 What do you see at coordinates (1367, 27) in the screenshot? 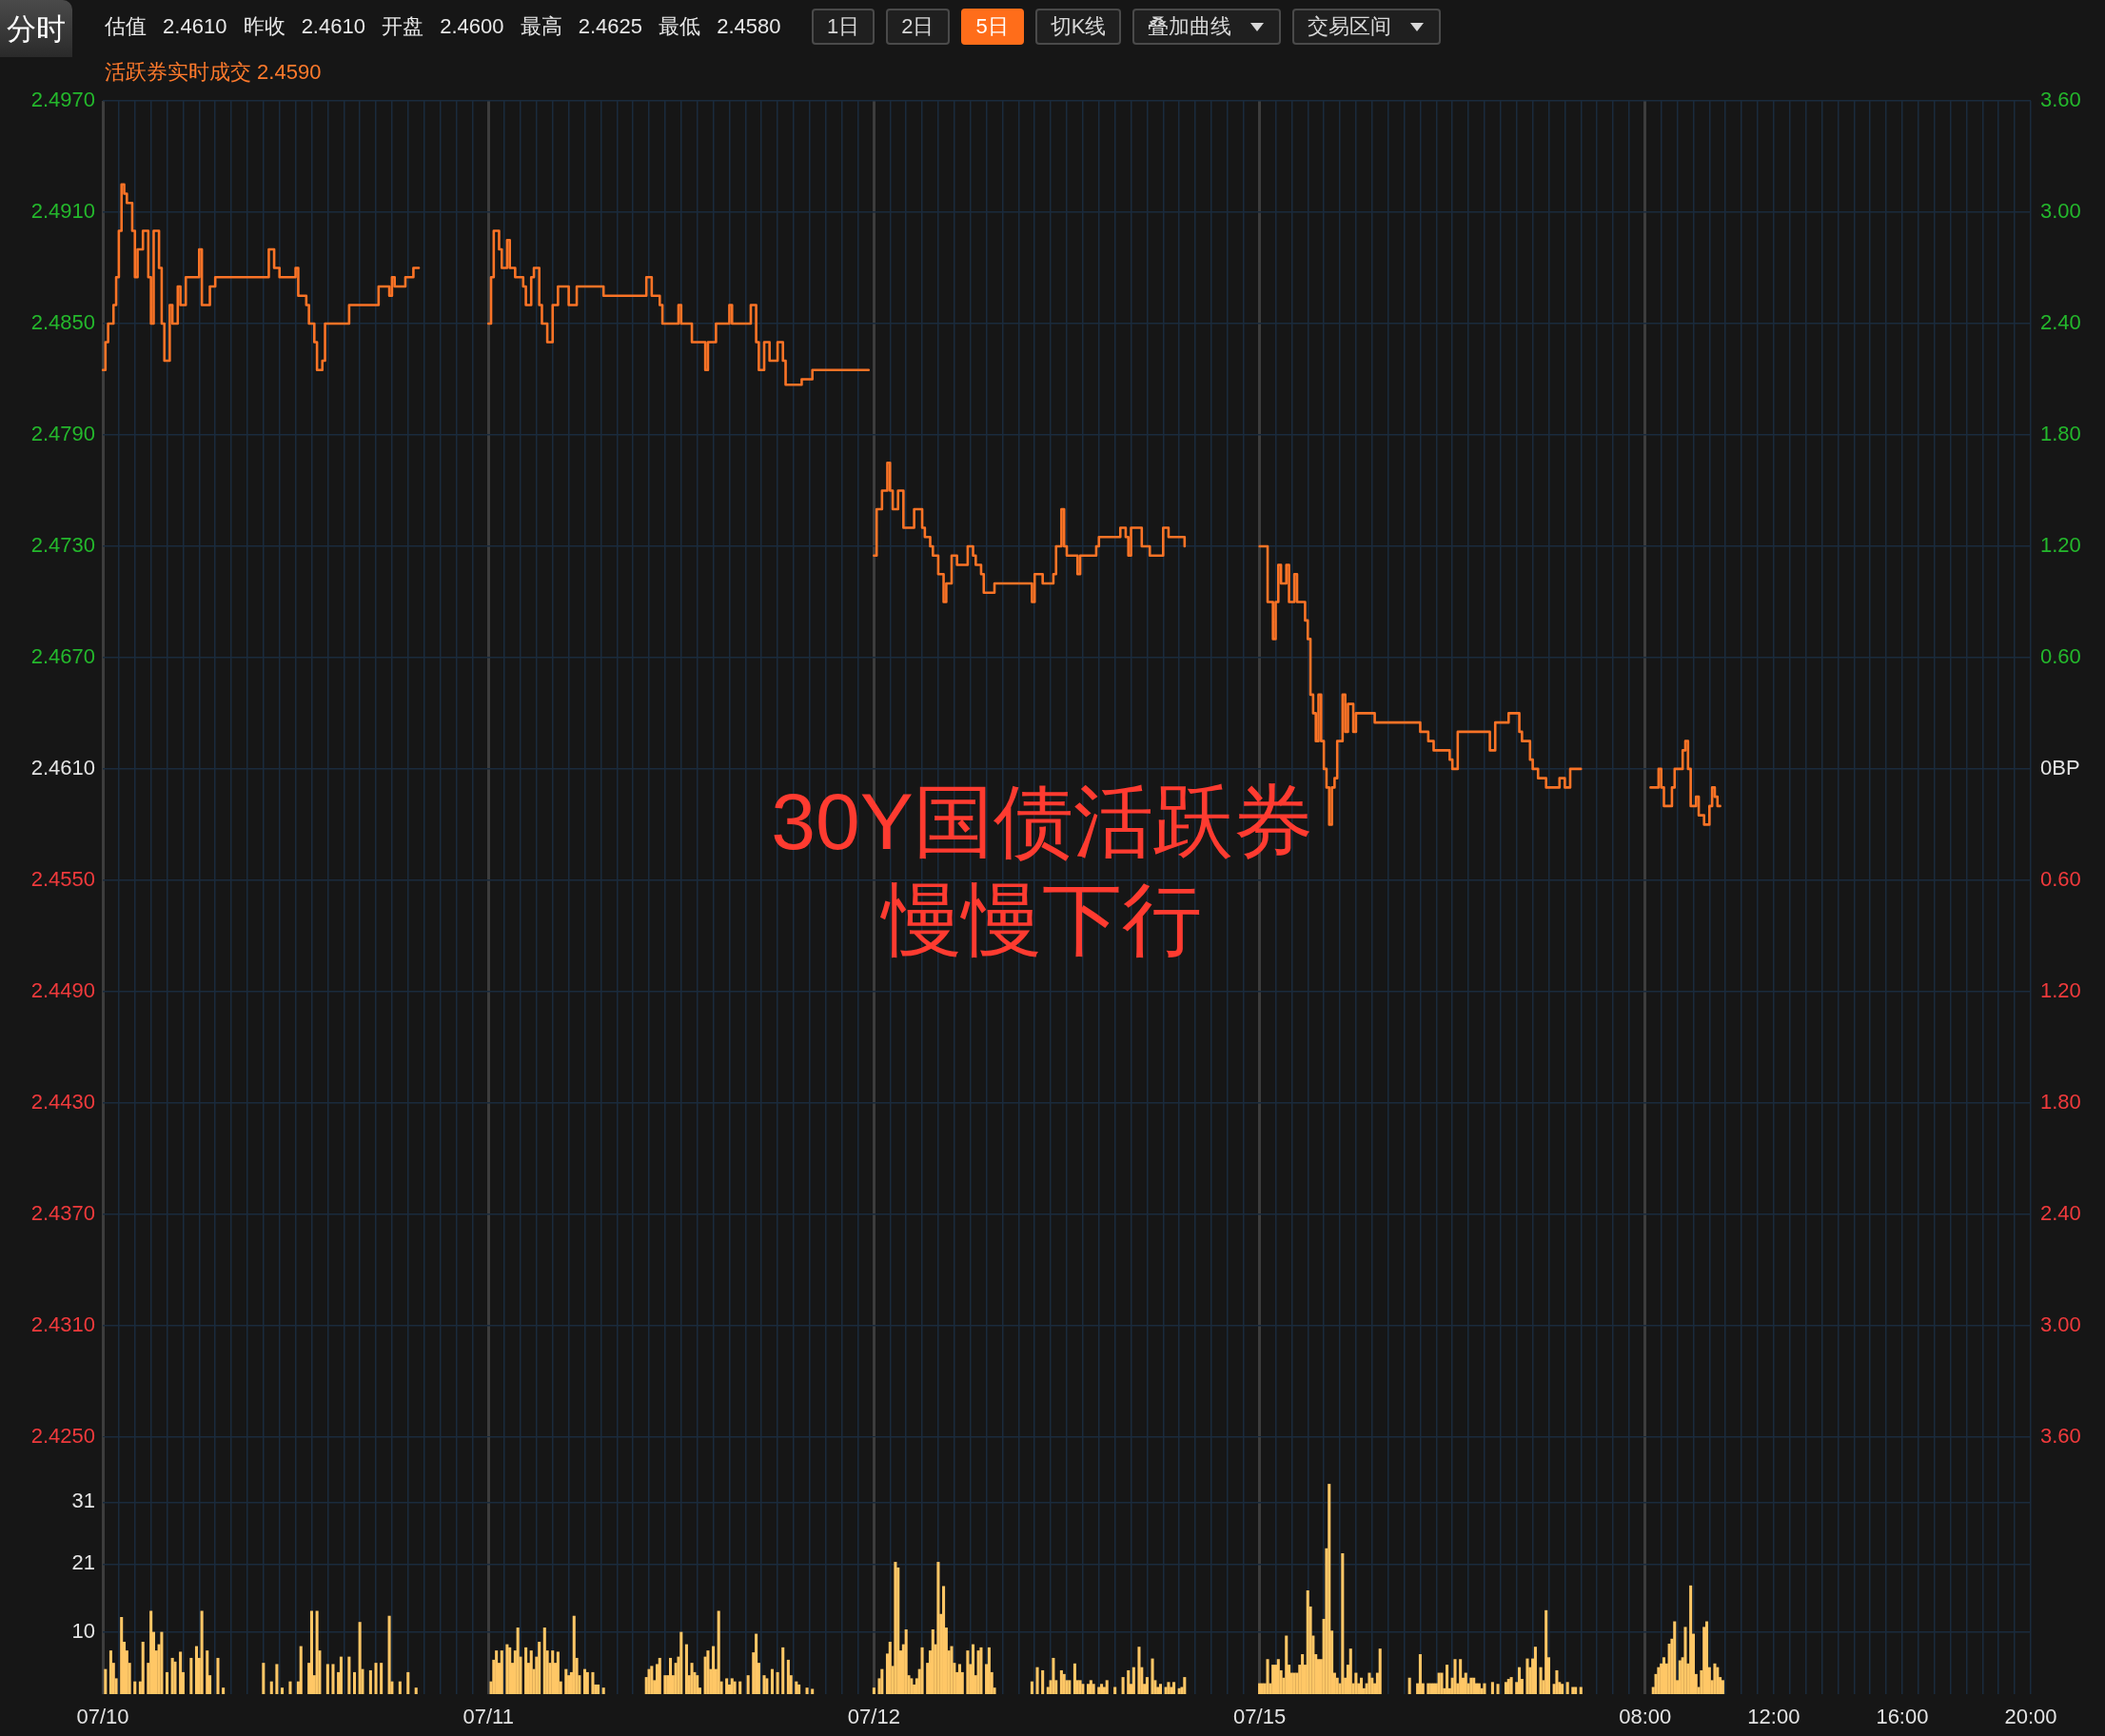
I see `button: 交易区间` at bounding box center [1367, 27].